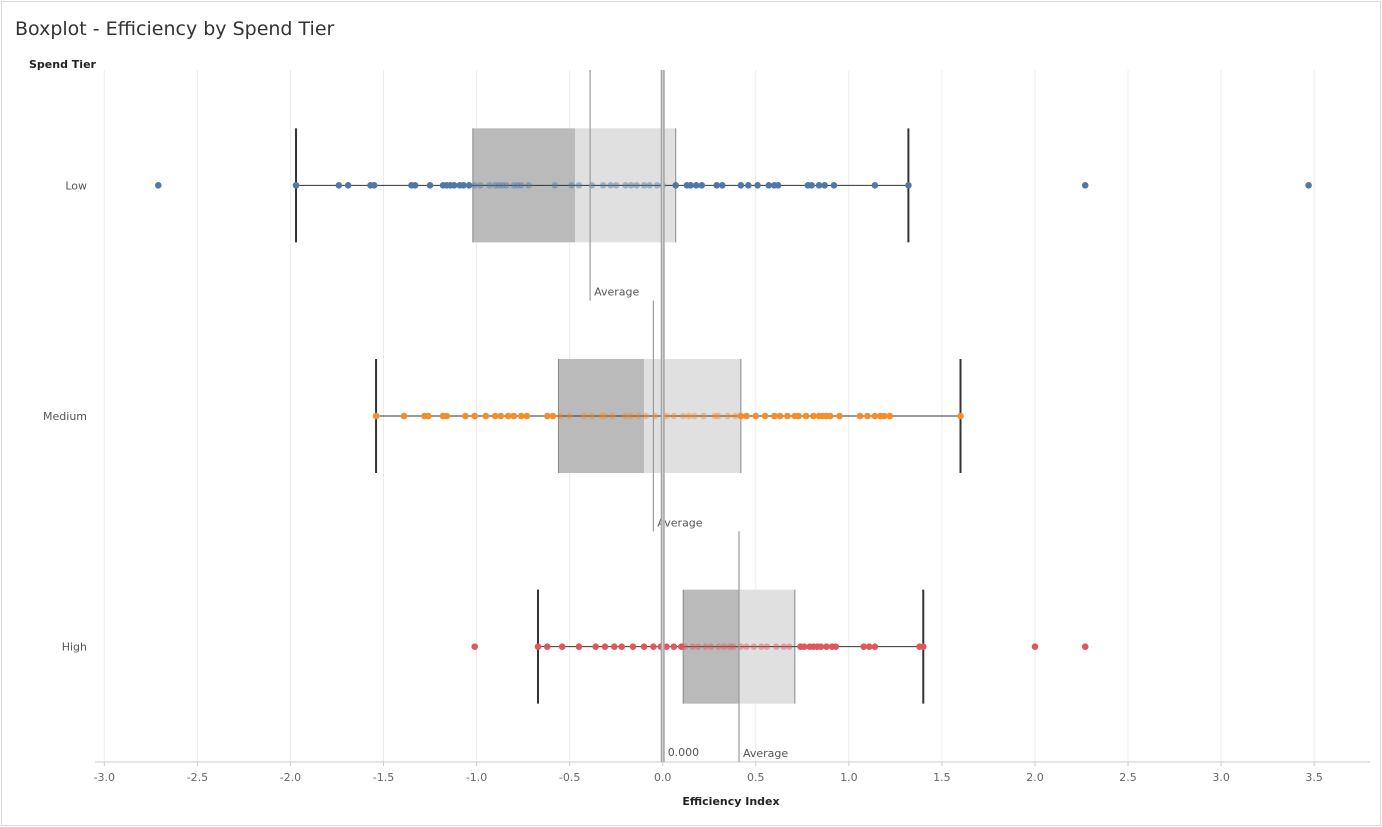  I want to click on row-header: Spend Tier, so click(62, 64).